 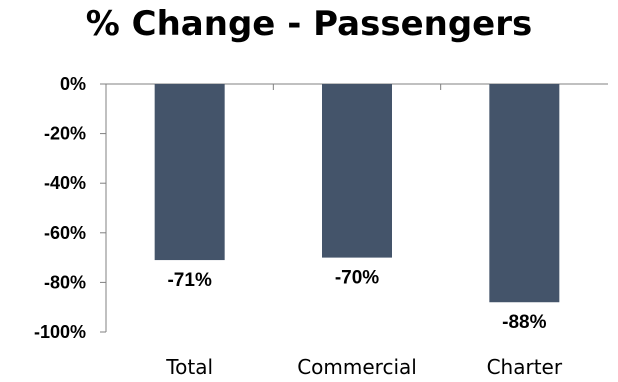 What do you see at coordinates (189, 172) in the screenshot?
I see `bar-total` at bounding box center [189, 172].